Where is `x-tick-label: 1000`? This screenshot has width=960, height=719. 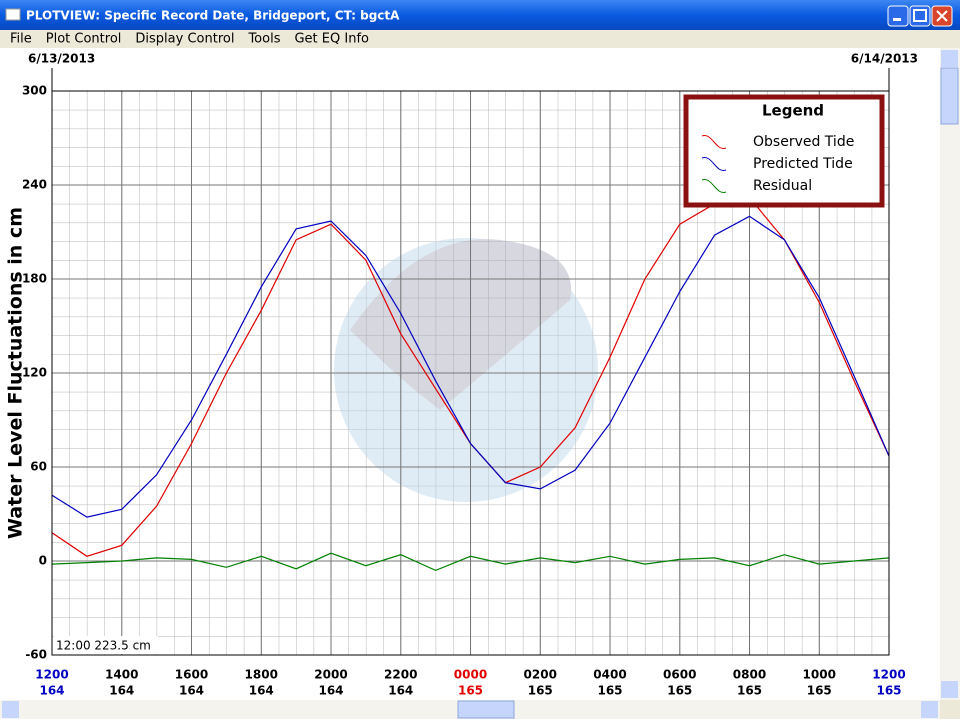 x-tick-label: 1000 is located at coordinates (819, 675).